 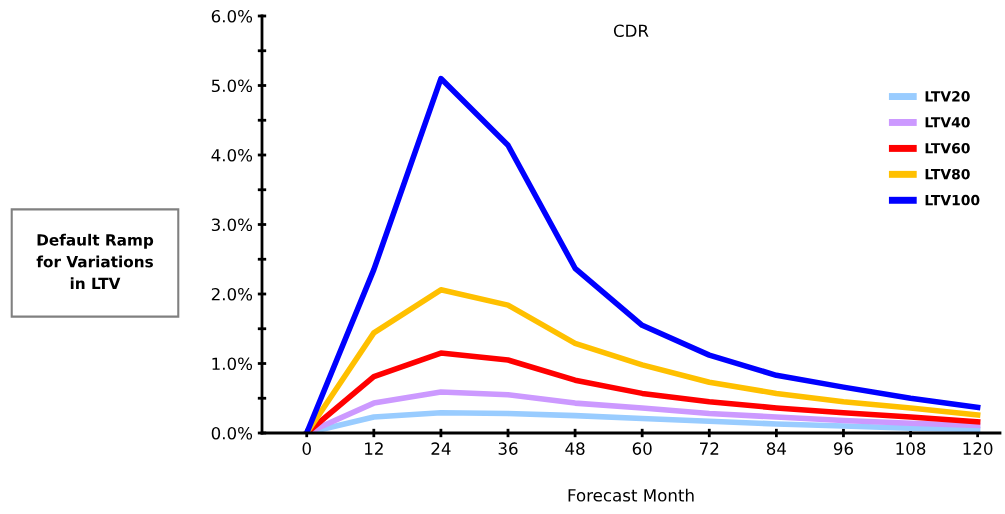 What do you see at coordinates (947, 122) in the screenshot?
I see `legend-label: LTV40` at bounding box center [947, 122].